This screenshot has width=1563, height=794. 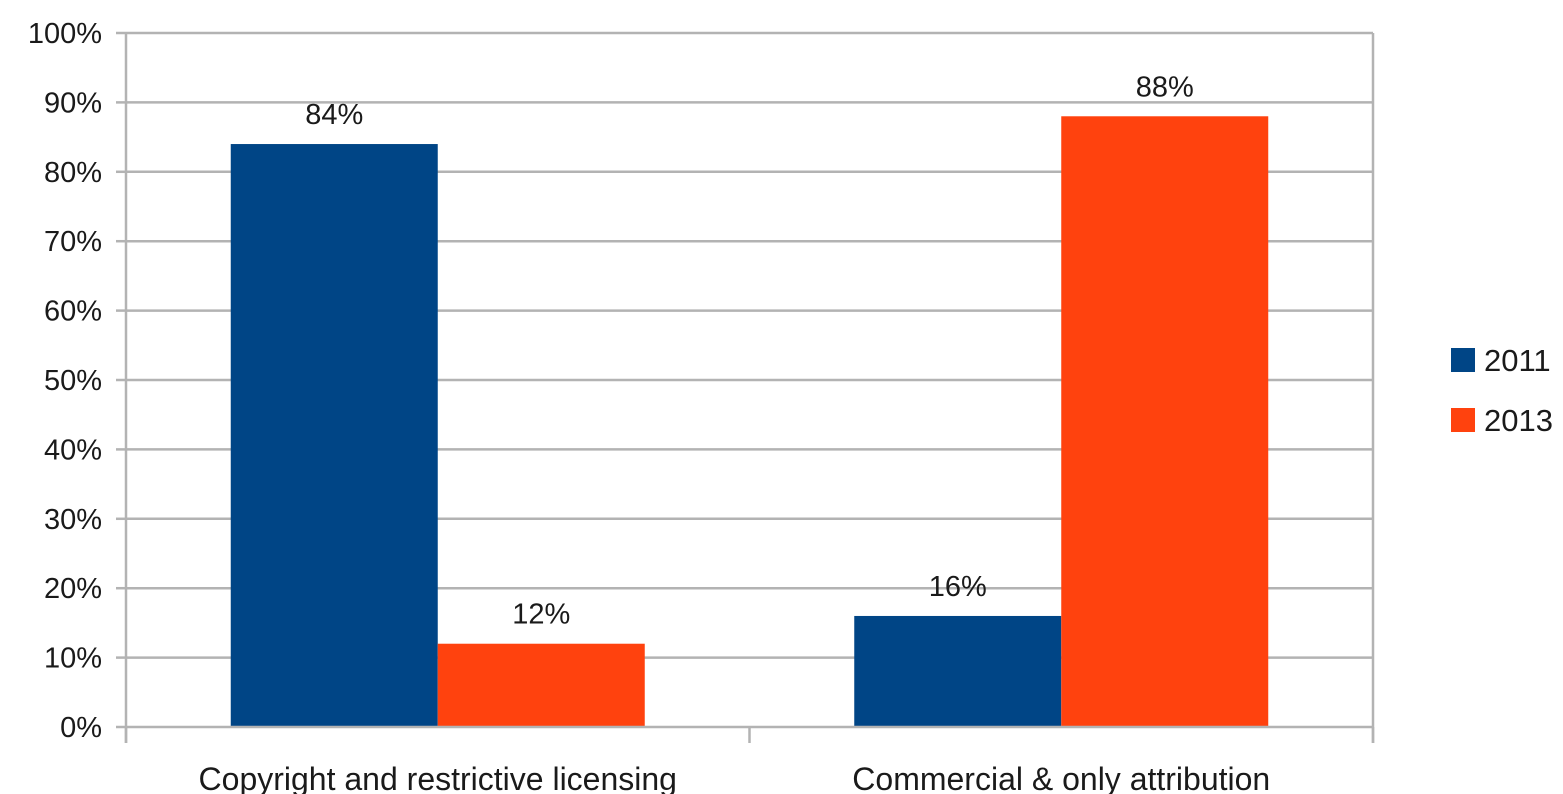 I want to click on y-tick-label: 0%, so click(x=81, y=728).